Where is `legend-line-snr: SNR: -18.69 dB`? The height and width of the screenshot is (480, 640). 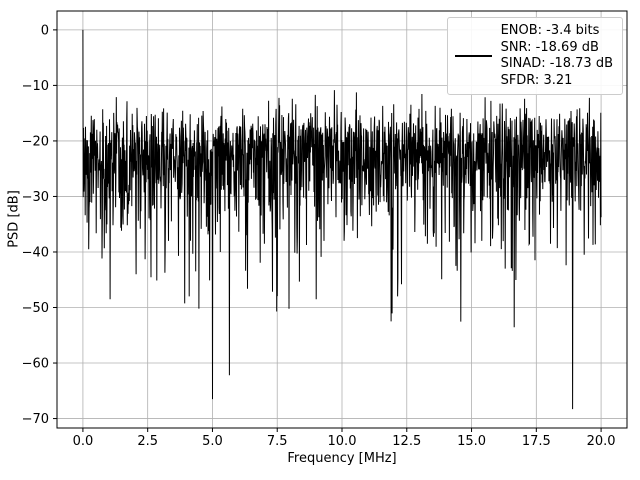
legend-line-snr: SNR: -18.69 dB is located at coordinates (549, 47).